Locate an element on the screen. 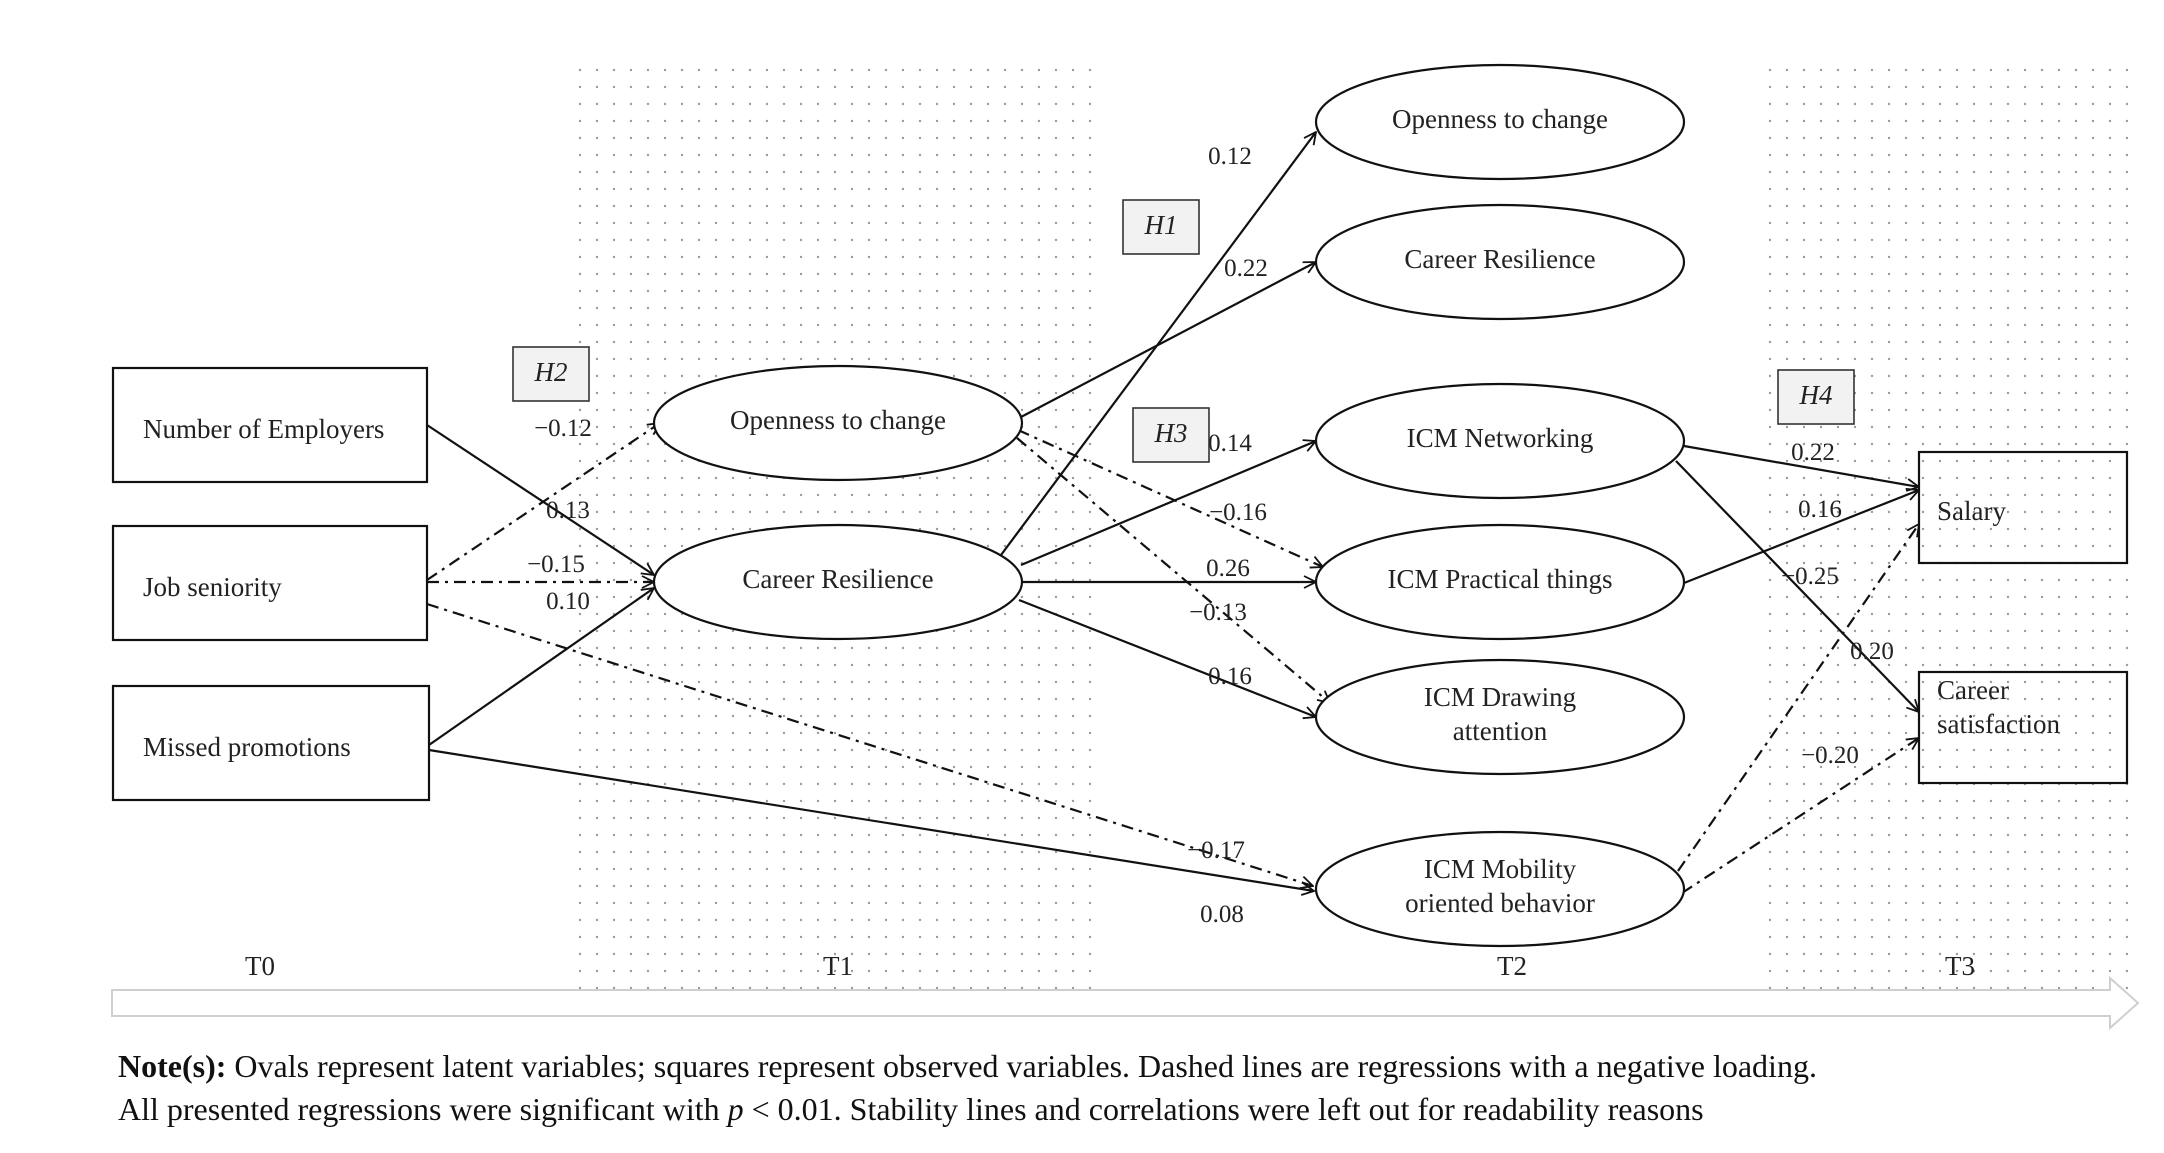 Image resolution: width=2164 pixels, height=1153 pixels. latent-res2: Career Resilience is located at coordinates (1500, 262).